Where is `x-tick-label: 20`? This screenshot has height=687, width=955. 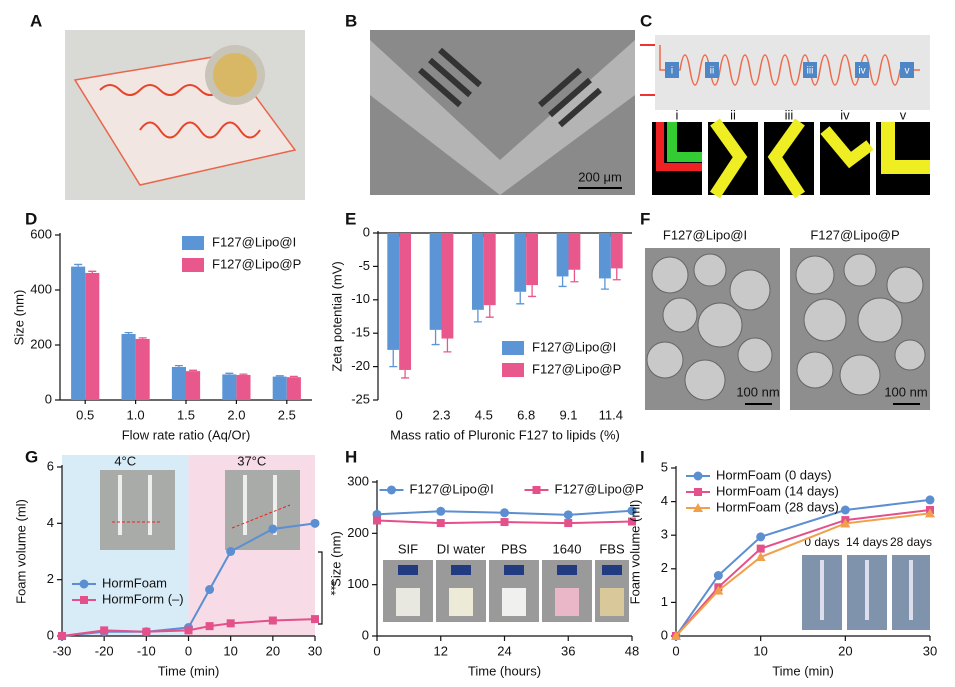 x-tick-label: 20 is located at coordinates (845, 650).